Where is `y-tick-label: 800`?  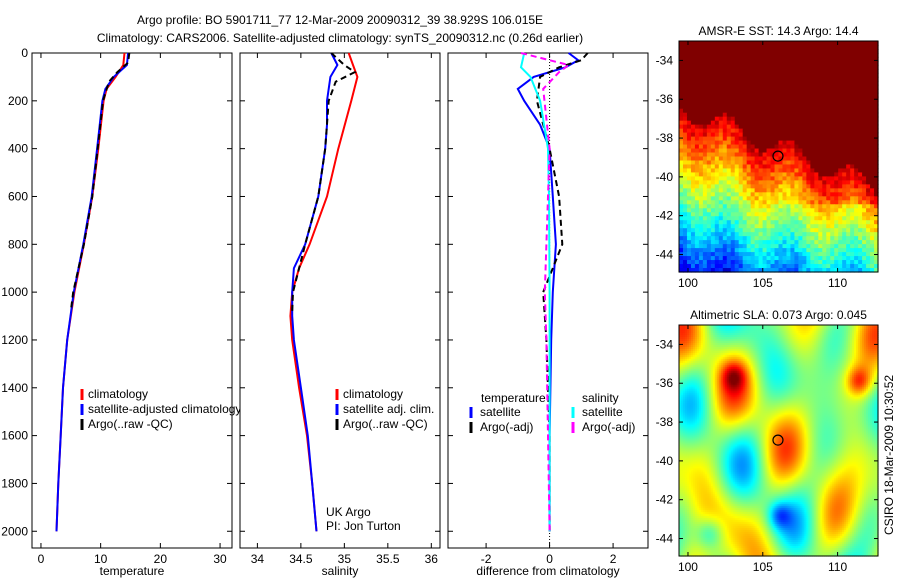
y-tick-label: 800 is located at coordinates (18, 244).